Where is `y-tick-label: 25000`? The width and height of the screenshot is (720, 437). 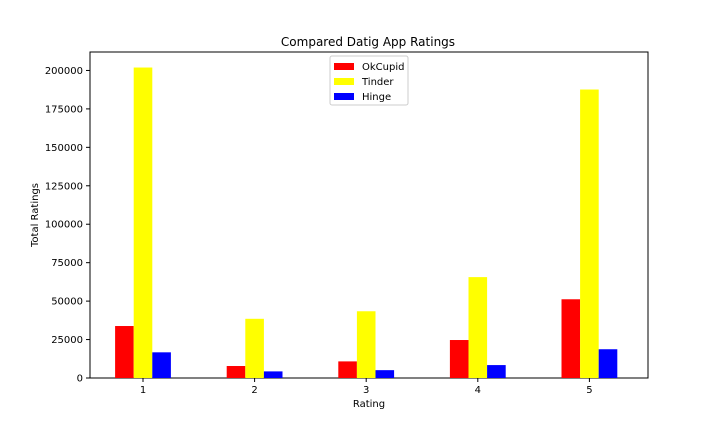
y-tick-label: 25000 is located at coordinates (67, 340).